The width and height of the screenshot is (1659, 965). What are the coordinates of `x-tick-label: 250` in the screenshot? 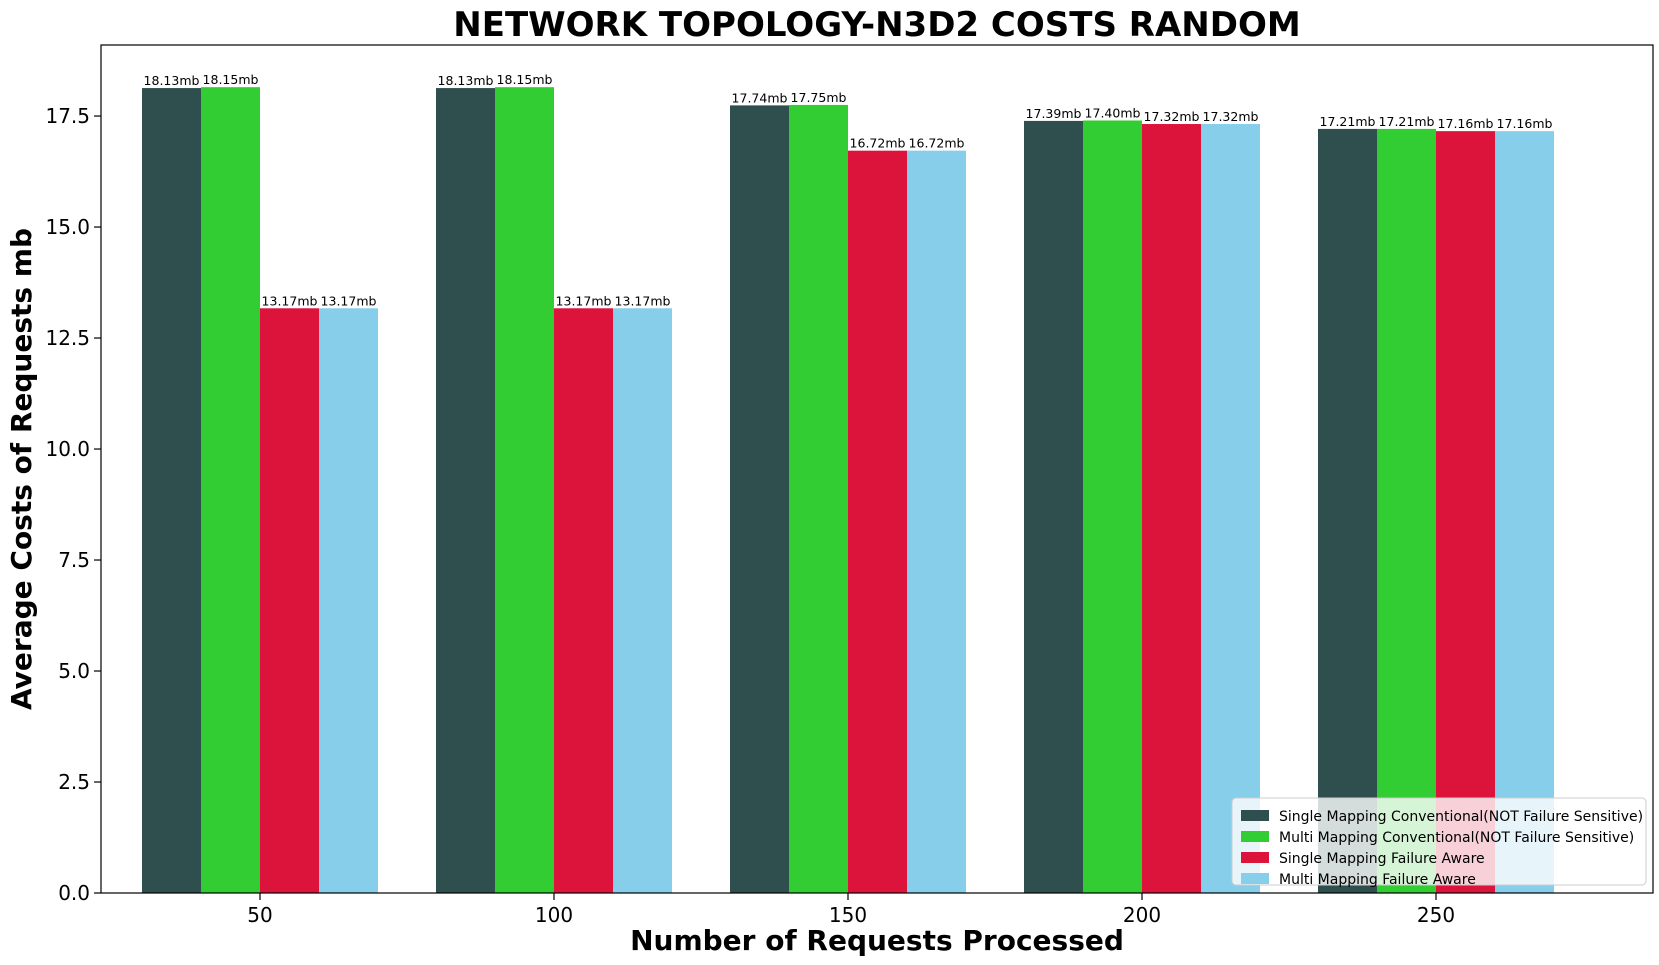 It's located at (1436, 915).